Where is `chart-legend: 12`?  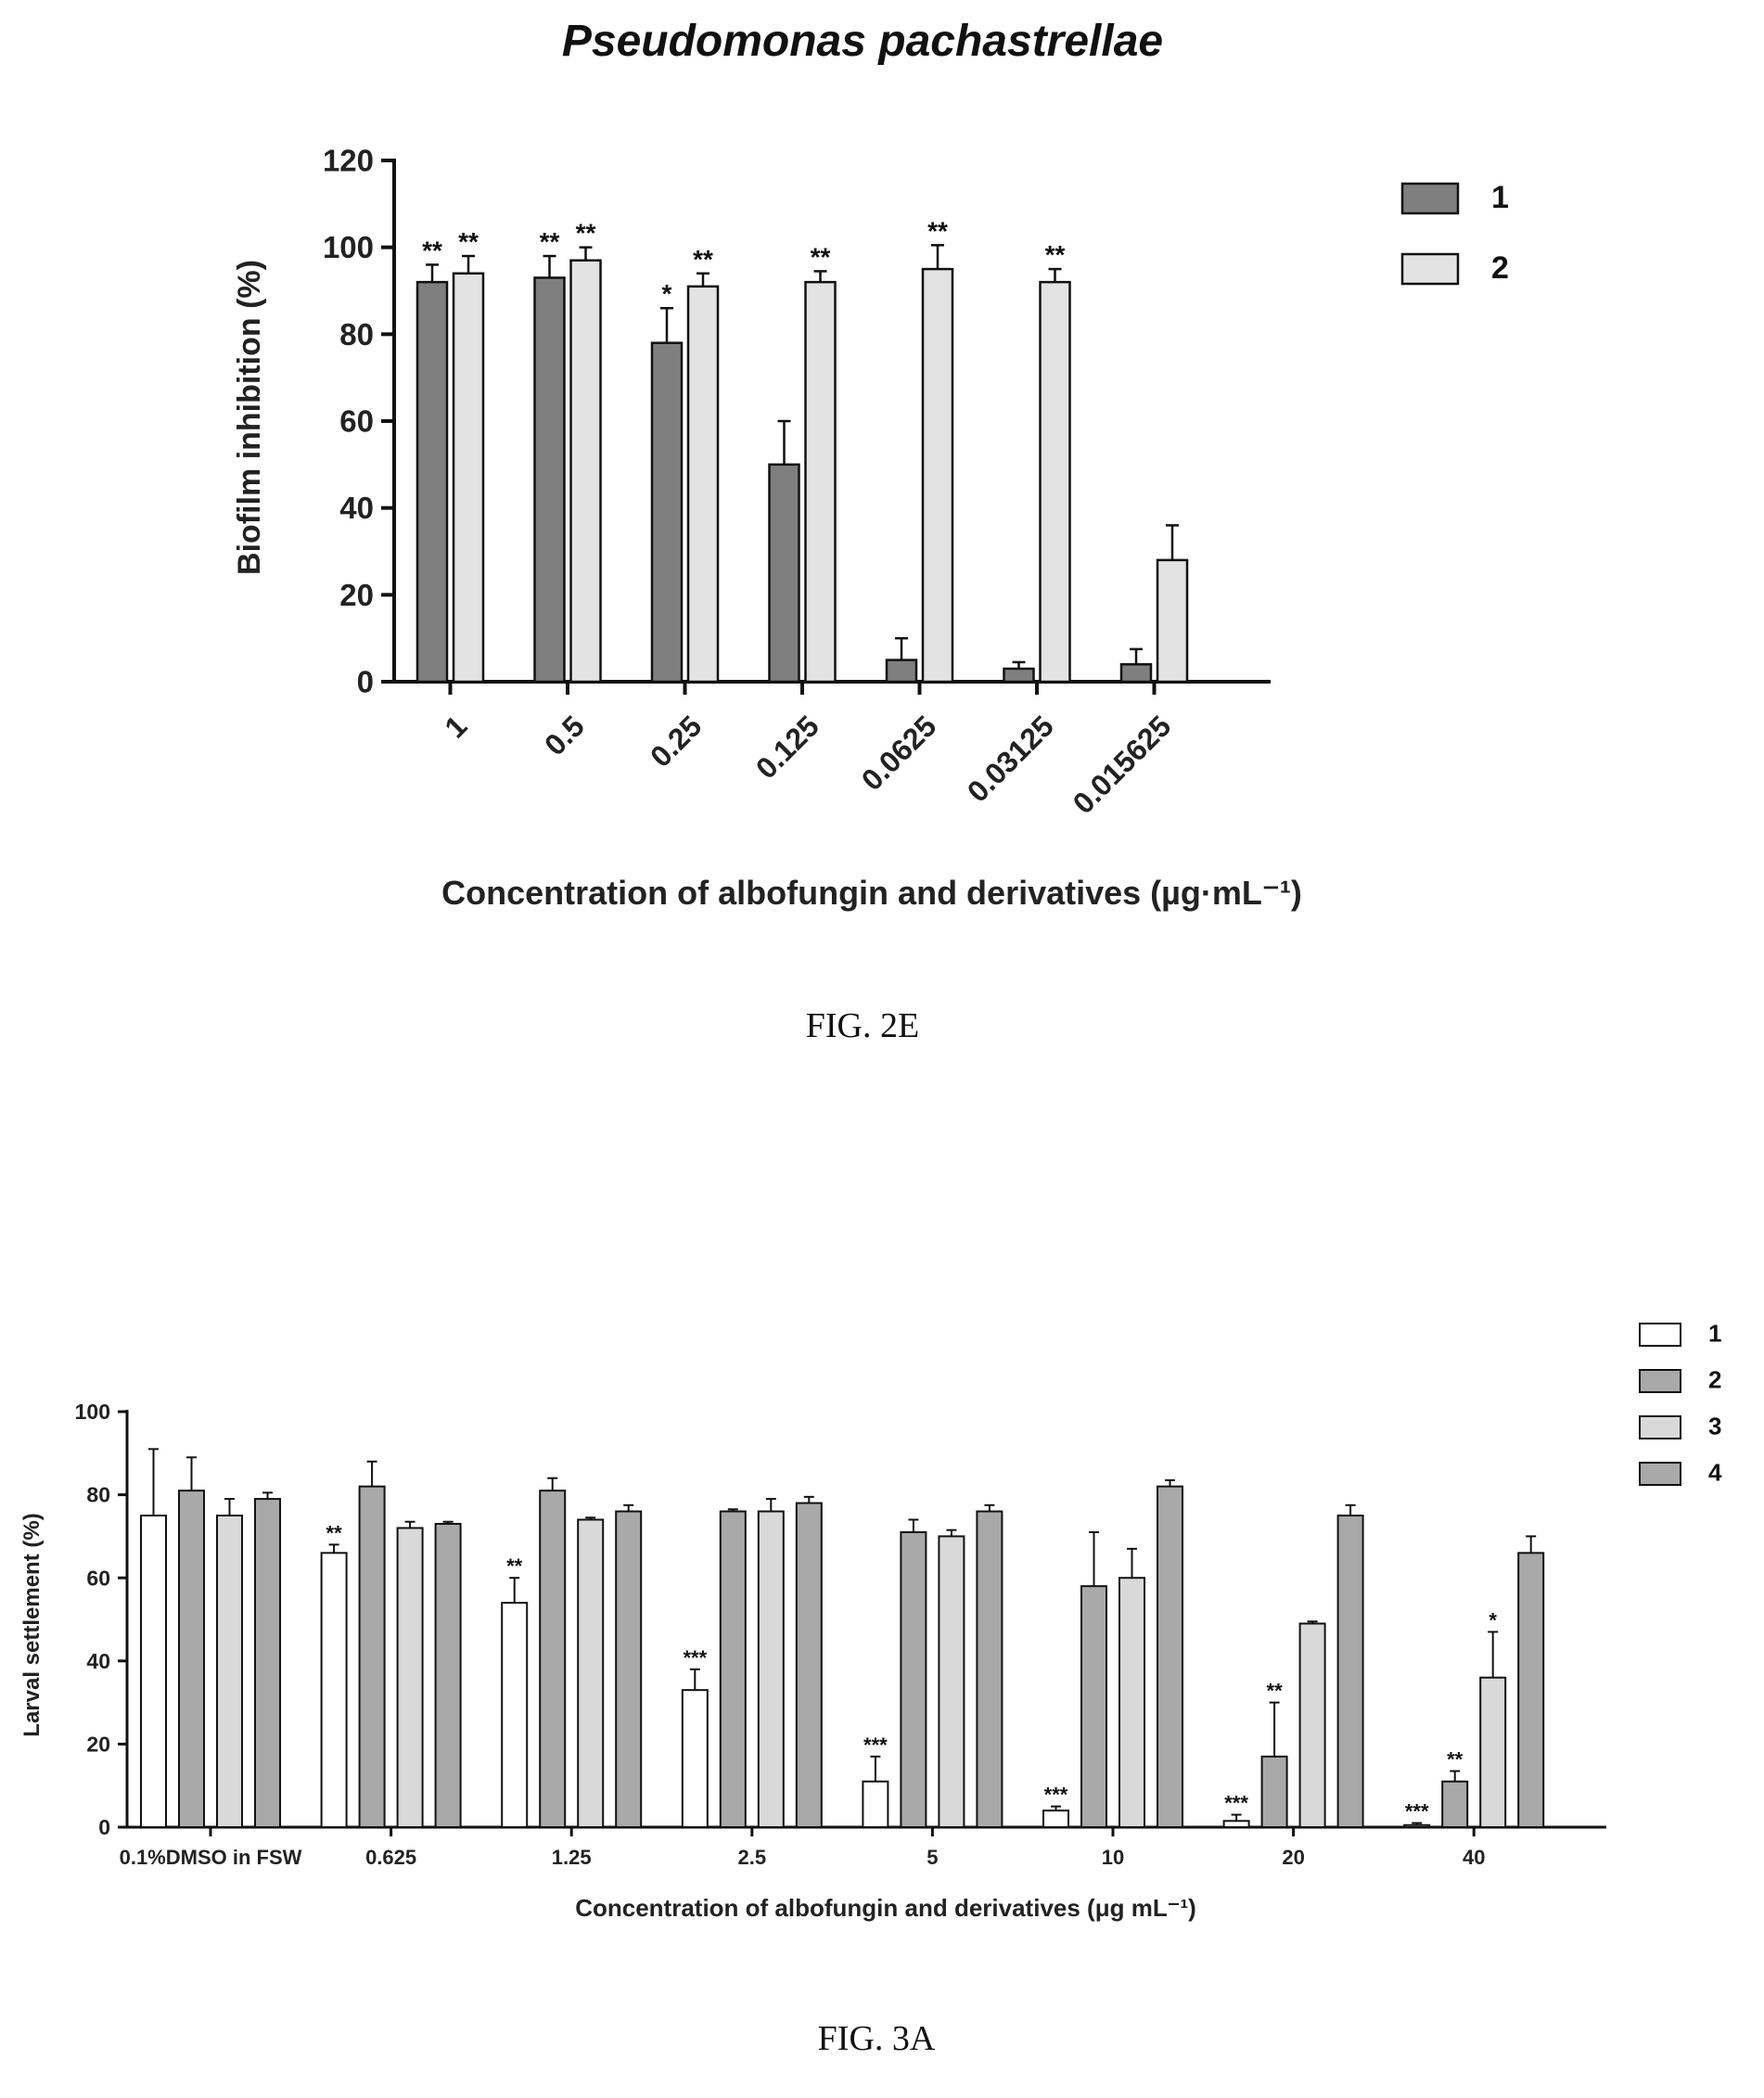
chart-legend: 12 is located at coordinates (1454, 233).